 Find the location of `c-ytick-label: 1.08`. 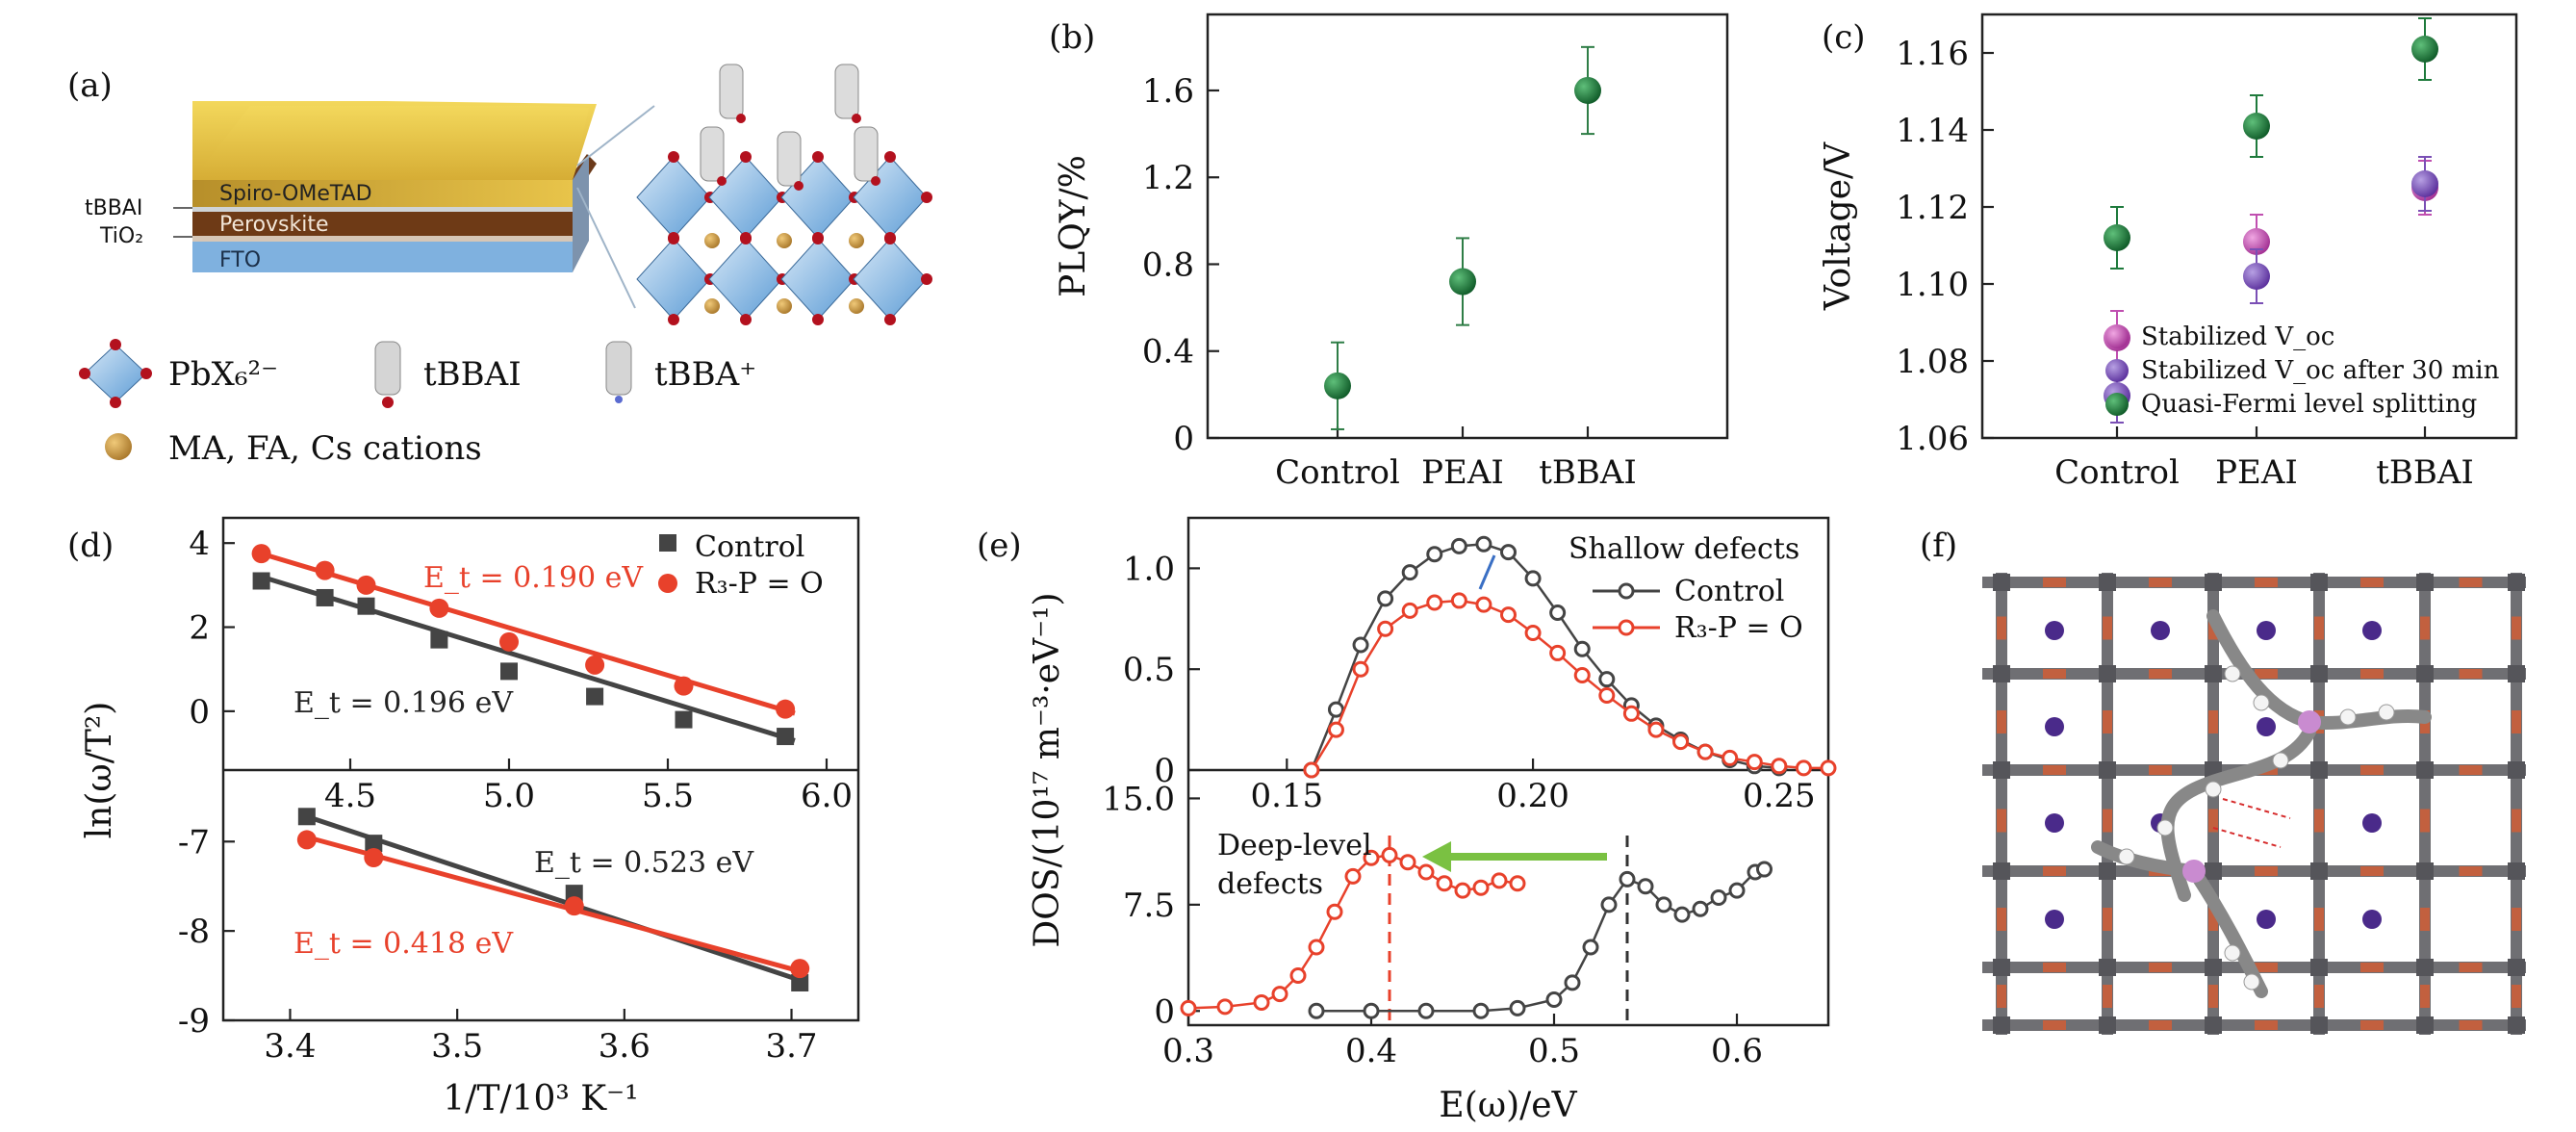

c-ytick-label: 1.08 is located at coordinates (1932, 362).